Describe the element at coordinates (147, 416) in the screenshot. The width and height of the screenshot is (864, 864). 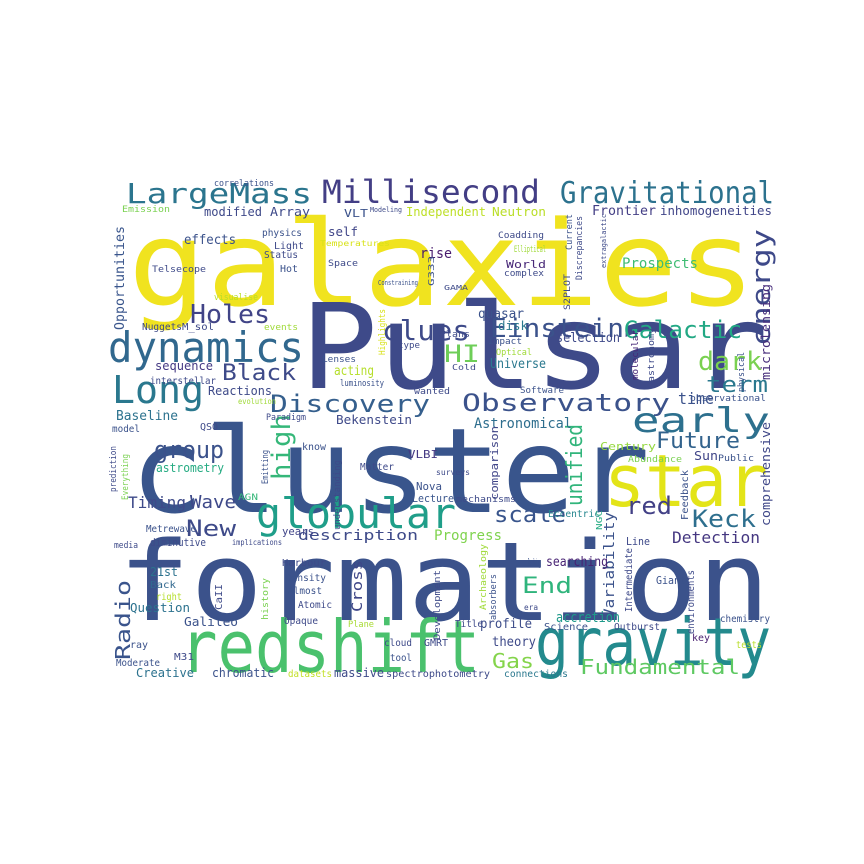
I see `word: Baseline` at that location.